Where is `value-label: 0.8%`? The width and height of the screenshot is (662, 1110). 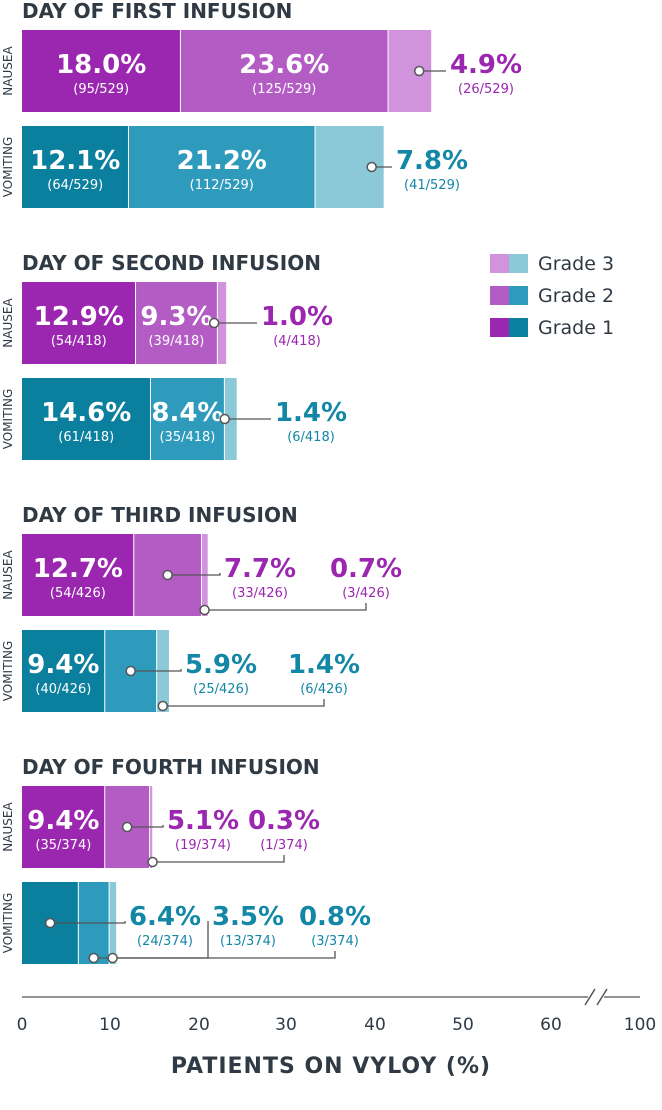
value-label: 0.8% is located at coordinates (335, 917).